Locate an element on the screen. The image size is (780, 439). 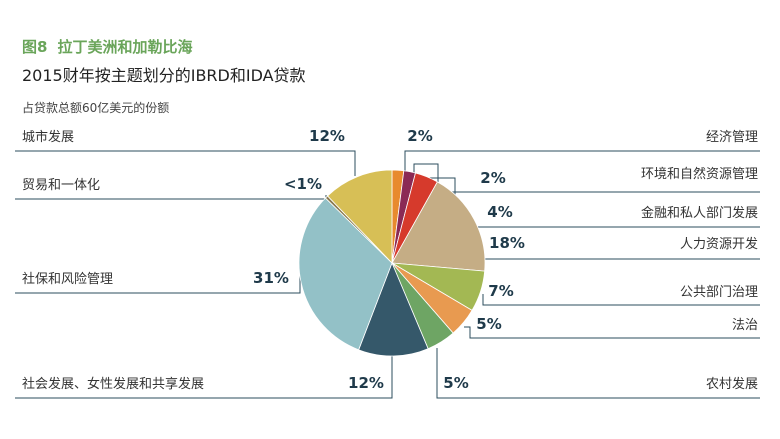
category-label: 金融和私人部门发展 is located at coordinates (699, 213).